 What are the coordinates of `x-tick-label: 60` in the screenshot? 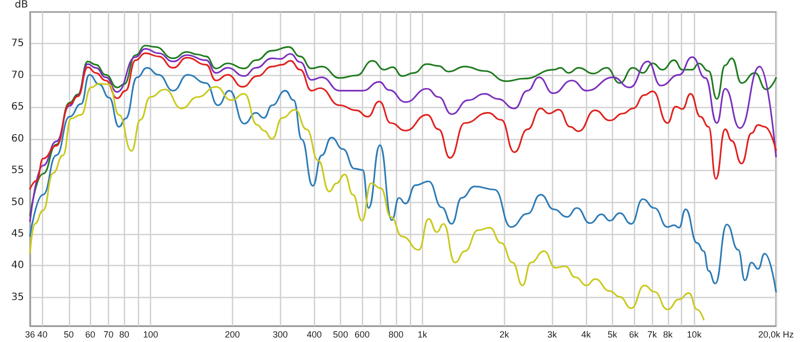 It's located at (90, 335).